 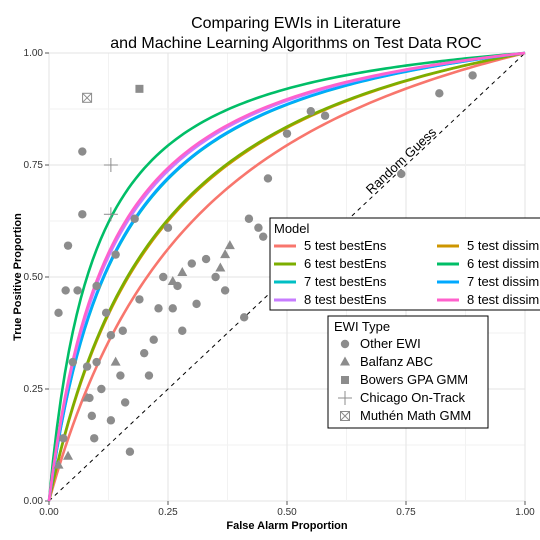 What do you see at coordinates (503, 245) in the screenshot?
I see `legend-model-label: 5 test dissimEns` at bounding box center [503, 245].